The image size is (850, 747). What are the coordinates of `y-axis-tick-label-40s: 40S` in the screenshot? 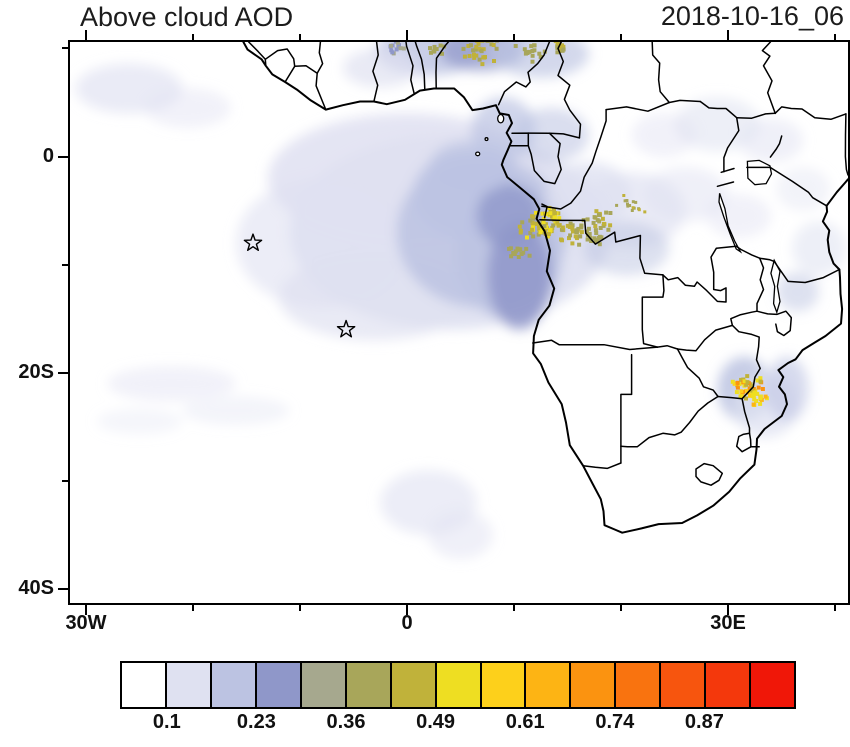 It's located at (36, 588).